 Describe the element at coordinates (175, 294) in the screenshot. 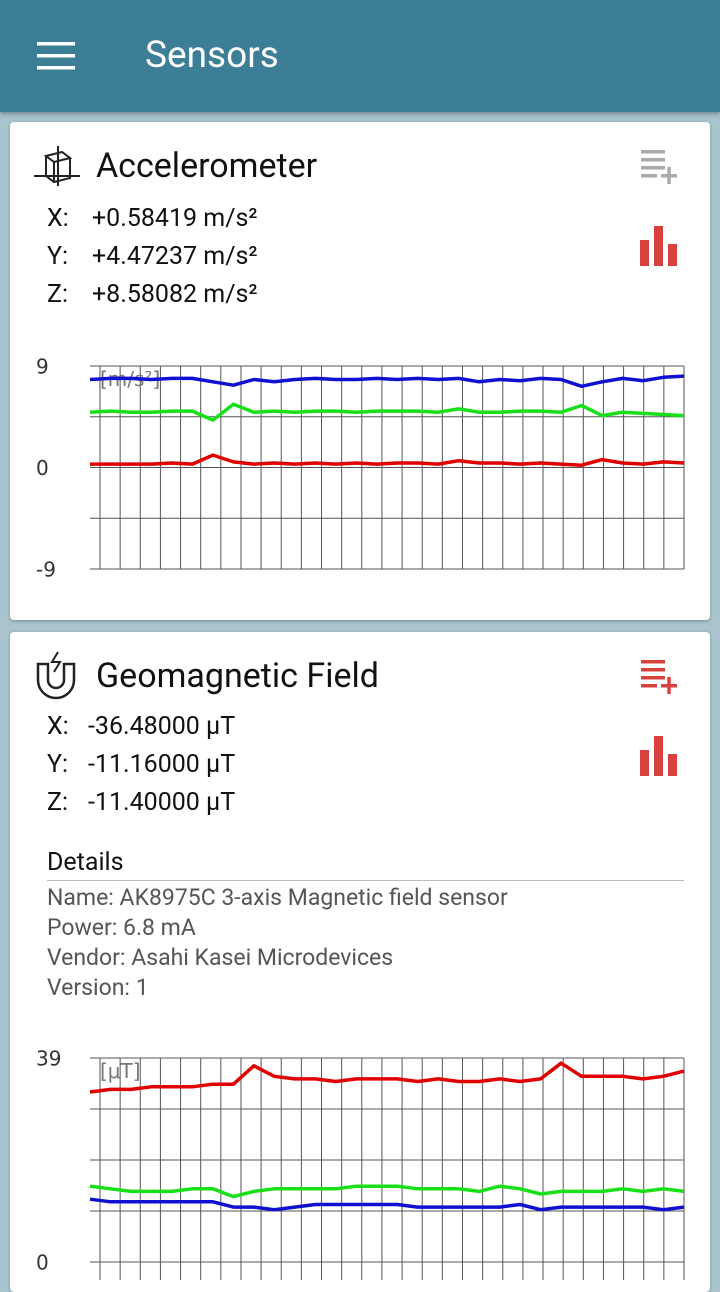

I see `reading-value: +8.58082 m/s²` at that location.